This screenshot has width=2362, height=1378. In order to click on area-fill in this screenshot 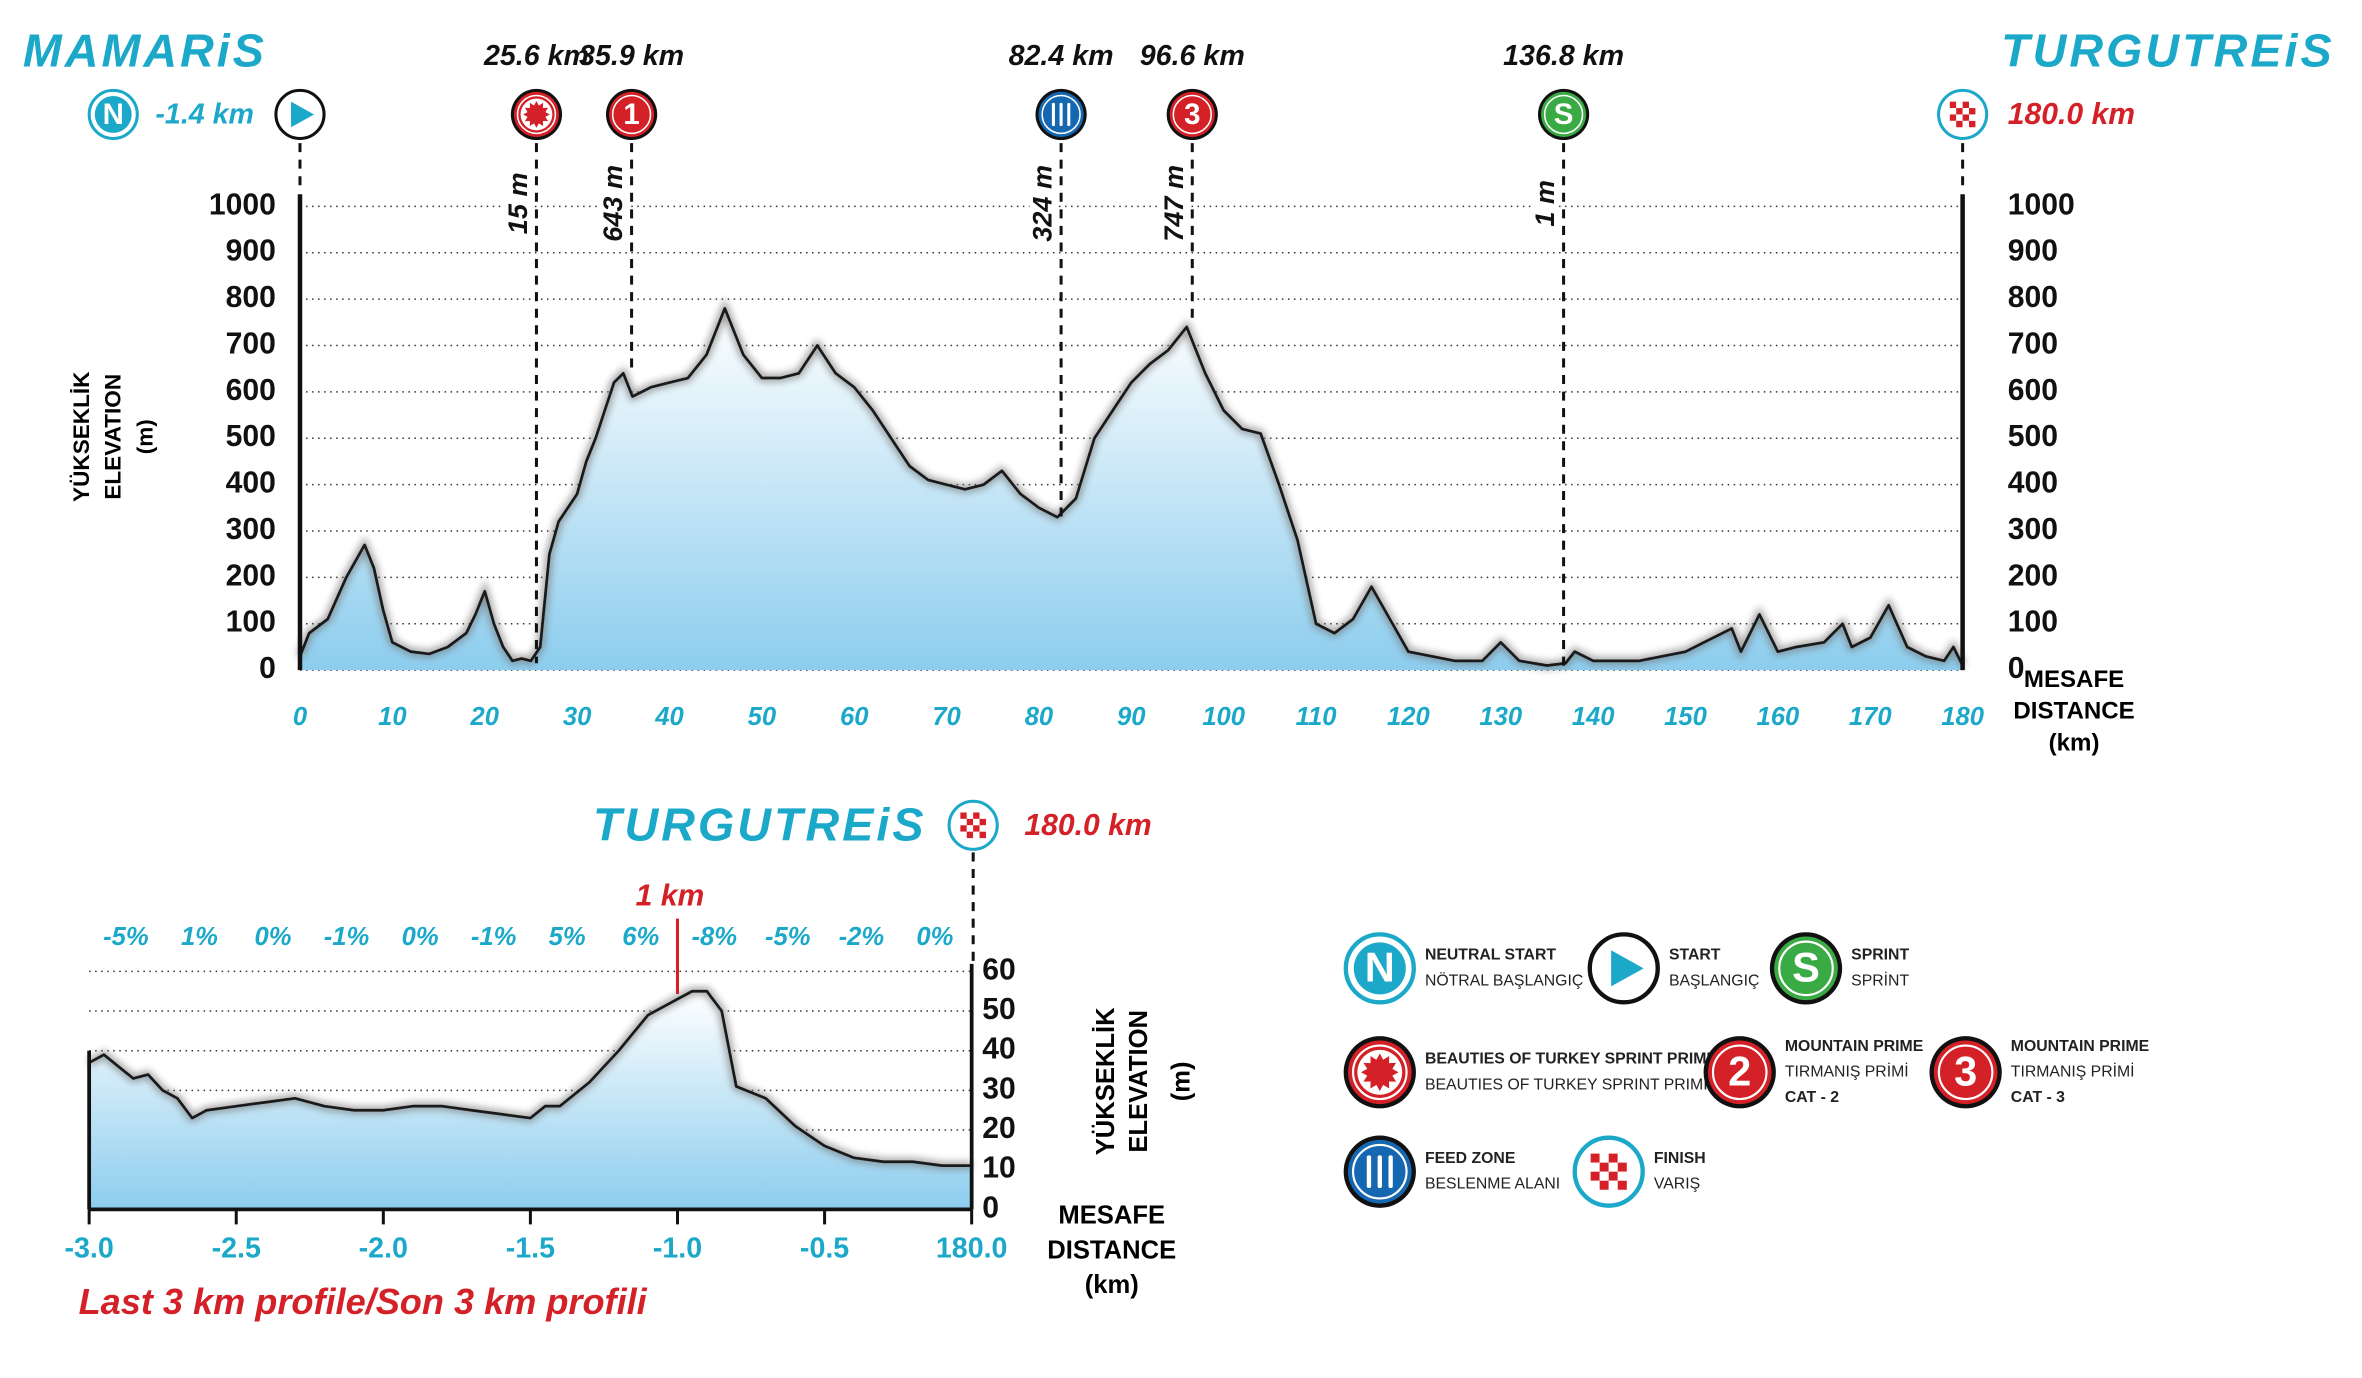, I will do `click(530, 1100)`.